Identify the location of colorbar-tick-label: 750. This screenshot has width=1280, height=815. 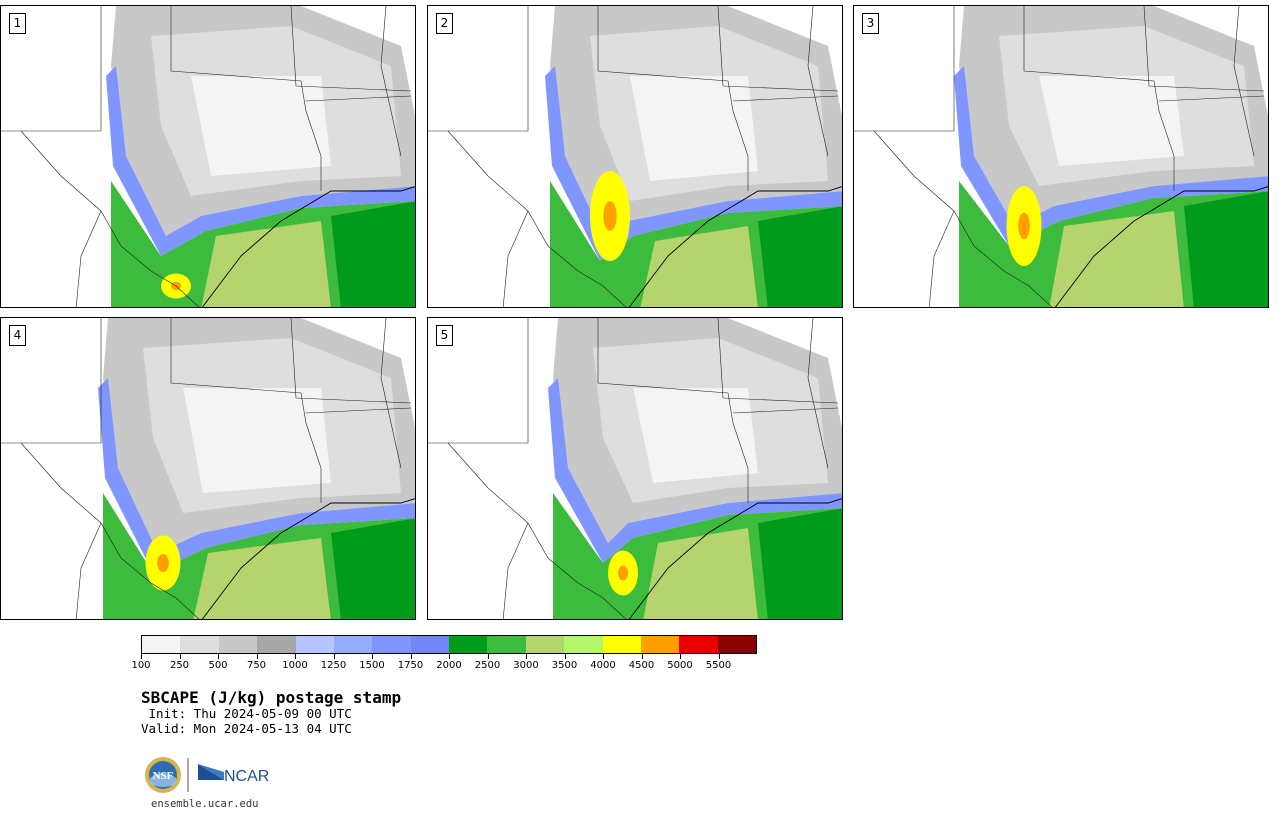
(256, 665).